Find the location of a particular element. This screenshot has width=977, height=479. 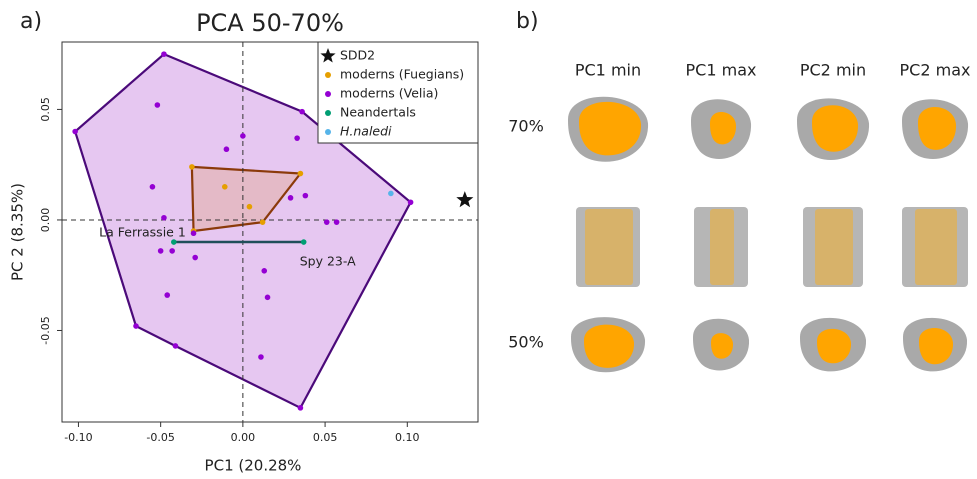

x-tick-label: 0.00 is located at coordinates (243, 437).